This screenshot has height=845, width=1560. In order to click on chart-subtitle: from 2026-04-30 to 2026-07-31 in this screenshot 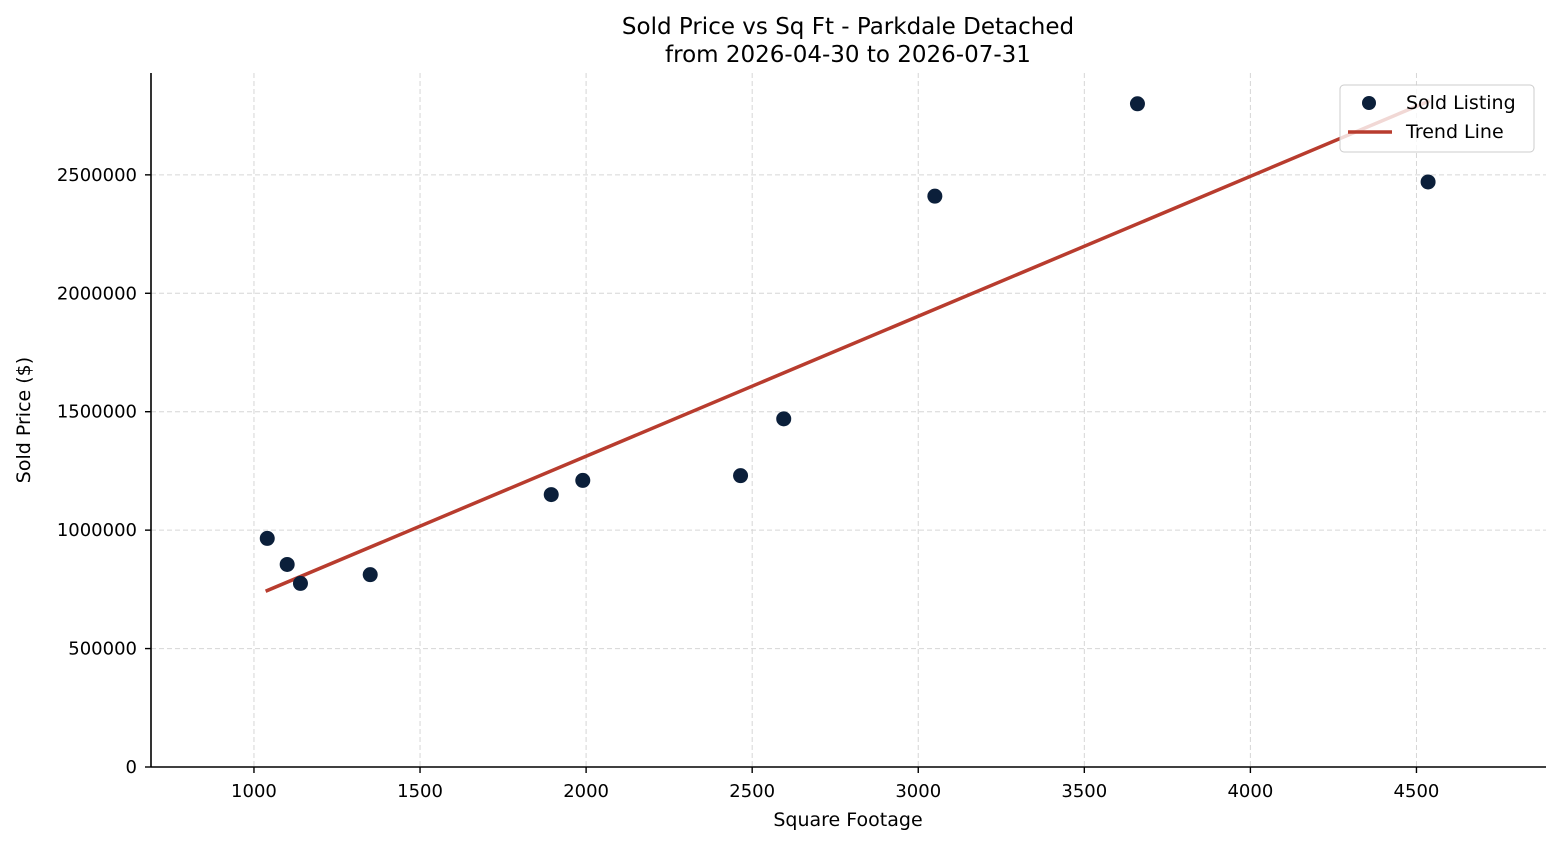, I will do `click(848, 55)`.